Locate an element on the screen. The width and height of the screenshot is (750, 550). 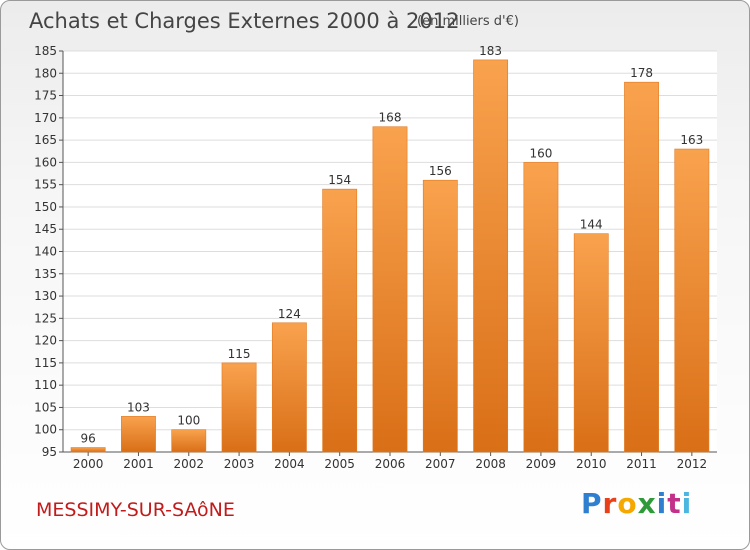
data-label: 183 is located at coordinates (490, 51).